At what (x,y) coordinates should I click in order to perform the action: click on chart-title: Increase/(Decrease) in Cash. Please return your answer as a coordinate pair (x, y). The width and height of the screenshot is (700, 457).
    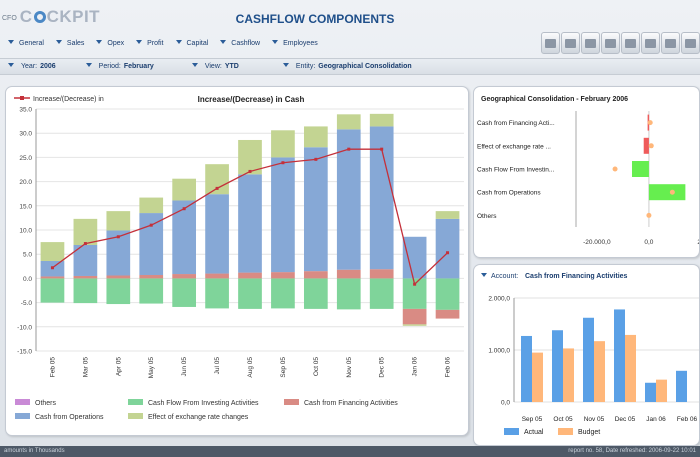
    Looking at the image, I should click on (251, 99).